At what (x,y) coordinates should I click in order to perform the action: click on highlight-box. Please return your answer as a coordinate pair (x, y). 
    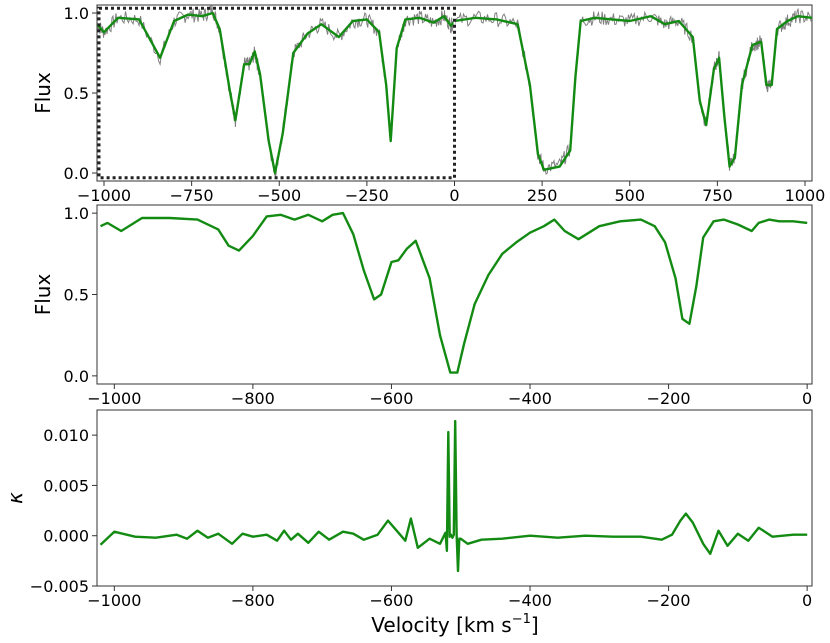
    Looking at the image, I should click on (276, 93).